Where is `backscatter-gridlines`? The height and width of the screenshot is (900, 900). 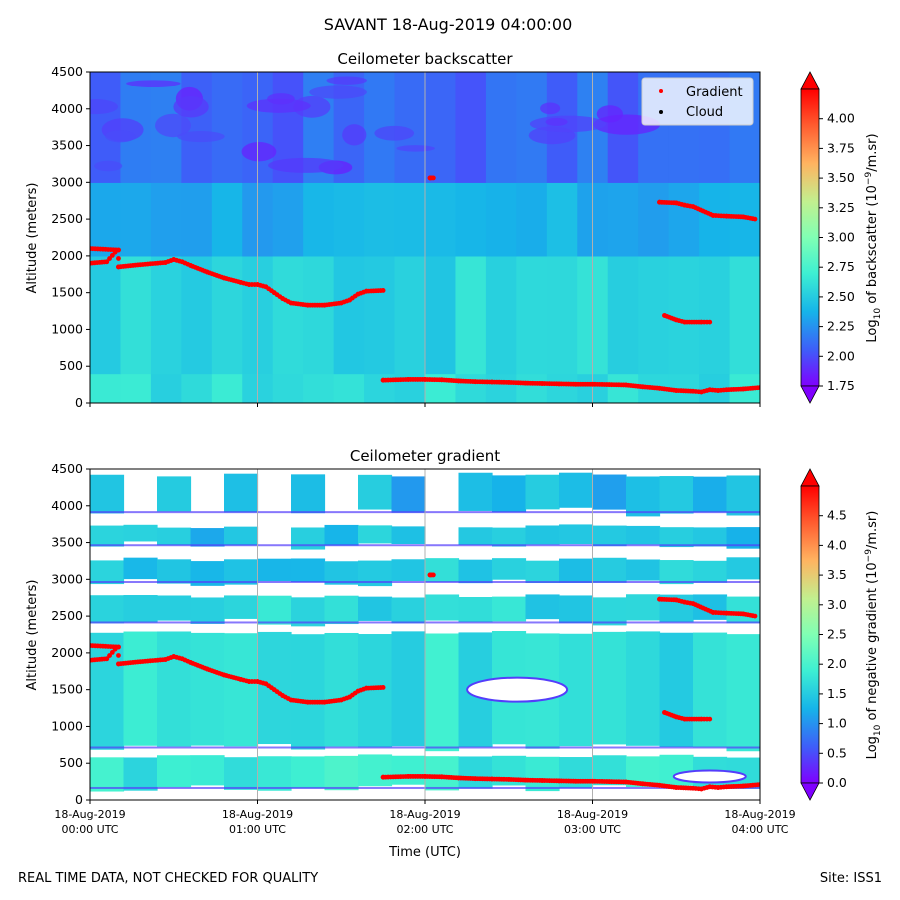
backscatter-gridlines is located at coordinates (425, 237).